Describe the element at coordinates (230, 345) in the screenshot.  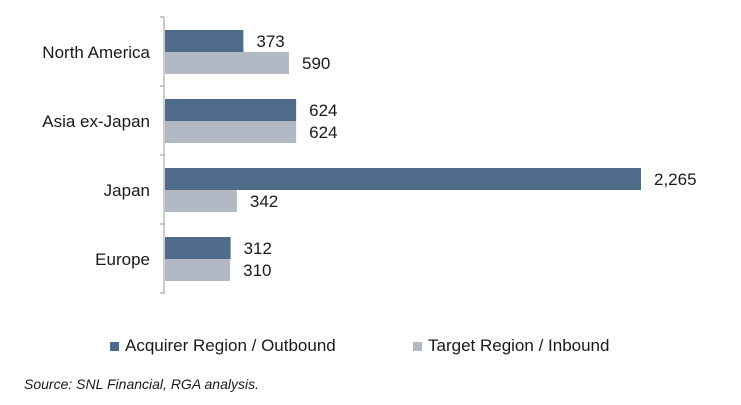
I see `legend-label-acquirer: Acquirer Region / Outbound` at that location.